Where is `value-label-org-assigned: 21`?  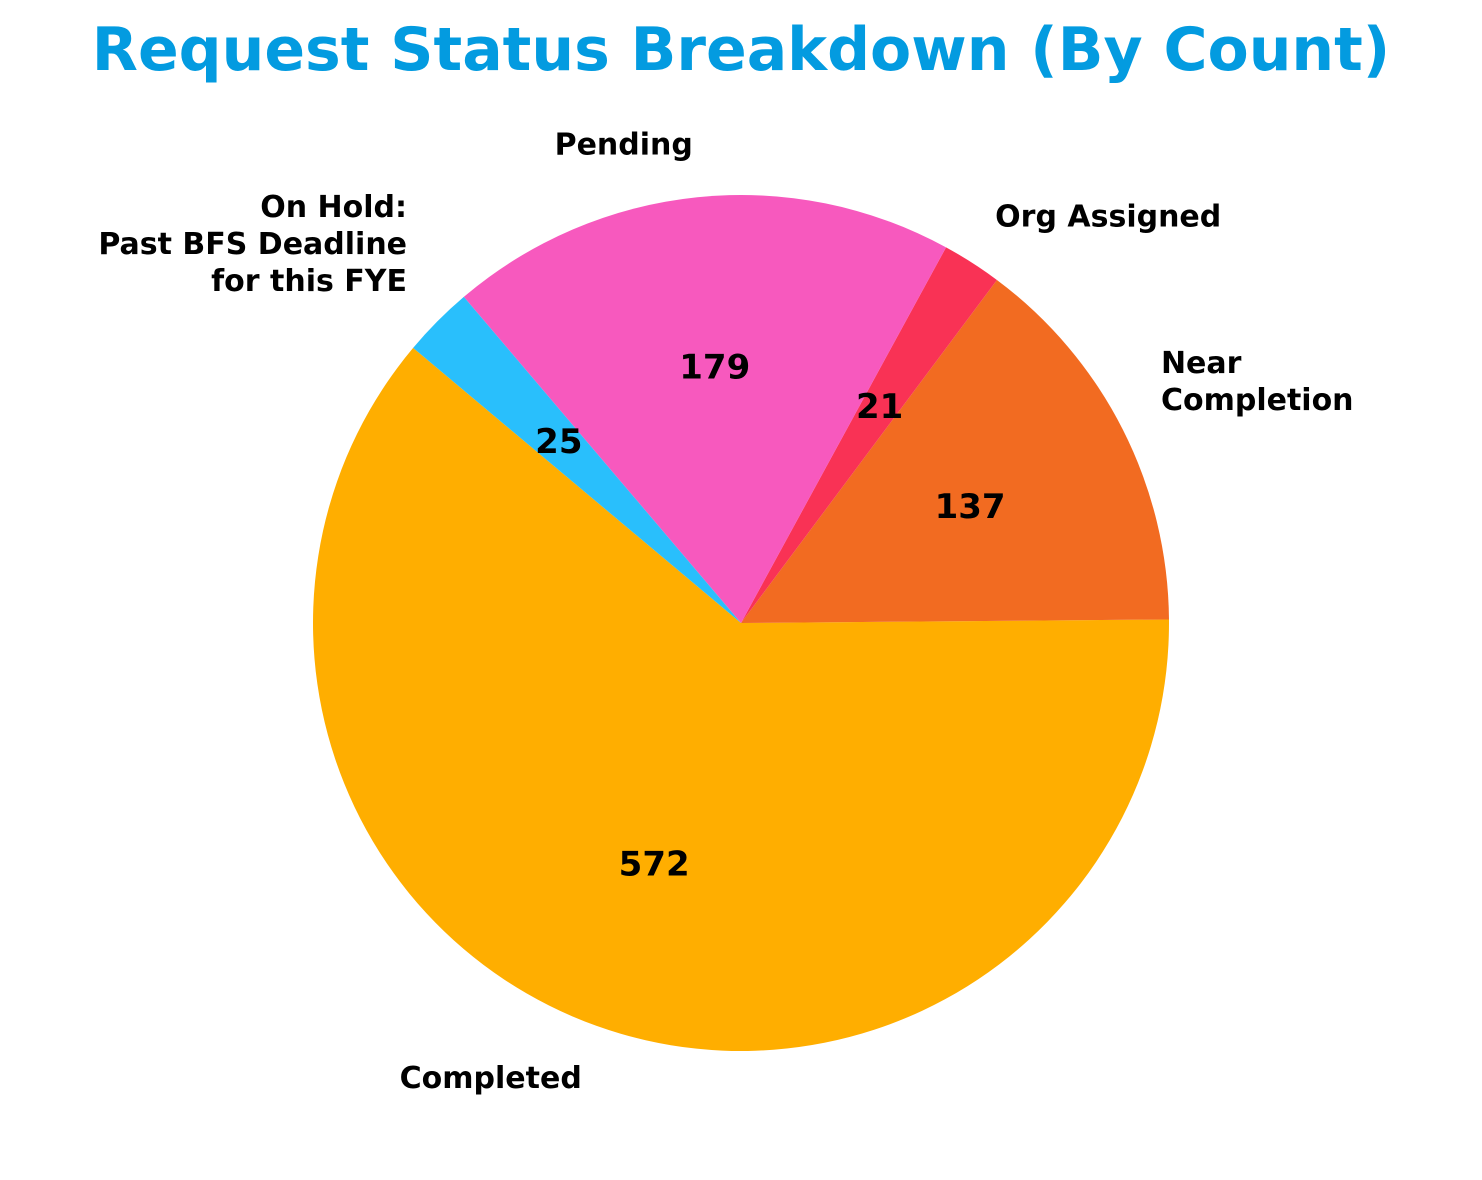 value-label-org-assigned: 21 is located at coordinates (879, 407).